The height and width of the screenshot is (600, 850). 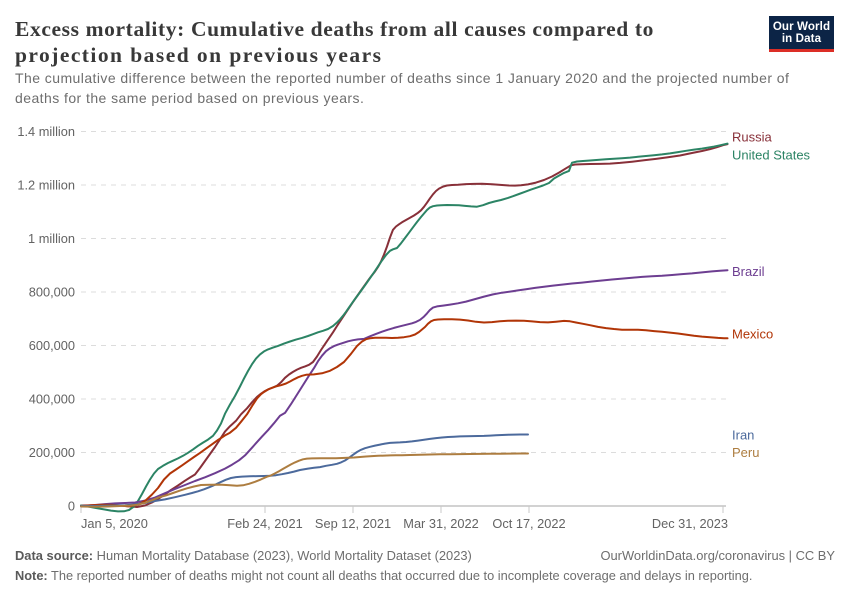 What do you see at coordinates (690, 523) in the screenshot?
I see `svg-text: Dec 31, 2023` at bounding box center [690, 523].